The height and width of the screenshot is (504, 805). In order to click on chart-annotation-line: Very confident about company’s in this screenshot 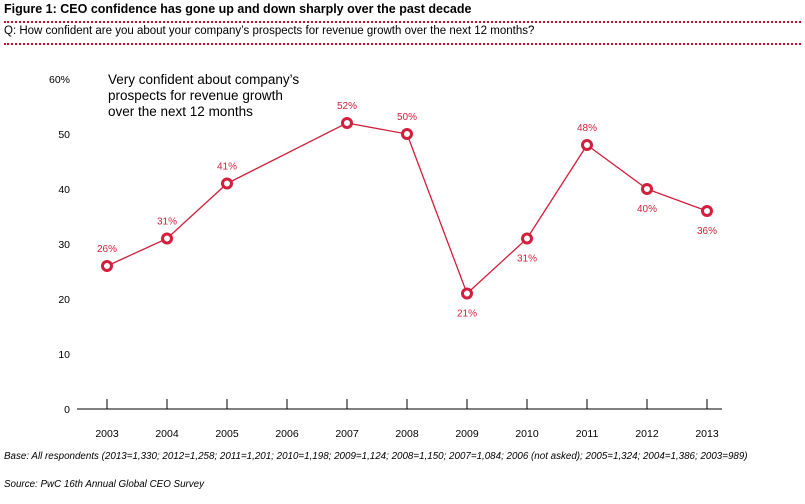, I will do `click(203, 79)`.